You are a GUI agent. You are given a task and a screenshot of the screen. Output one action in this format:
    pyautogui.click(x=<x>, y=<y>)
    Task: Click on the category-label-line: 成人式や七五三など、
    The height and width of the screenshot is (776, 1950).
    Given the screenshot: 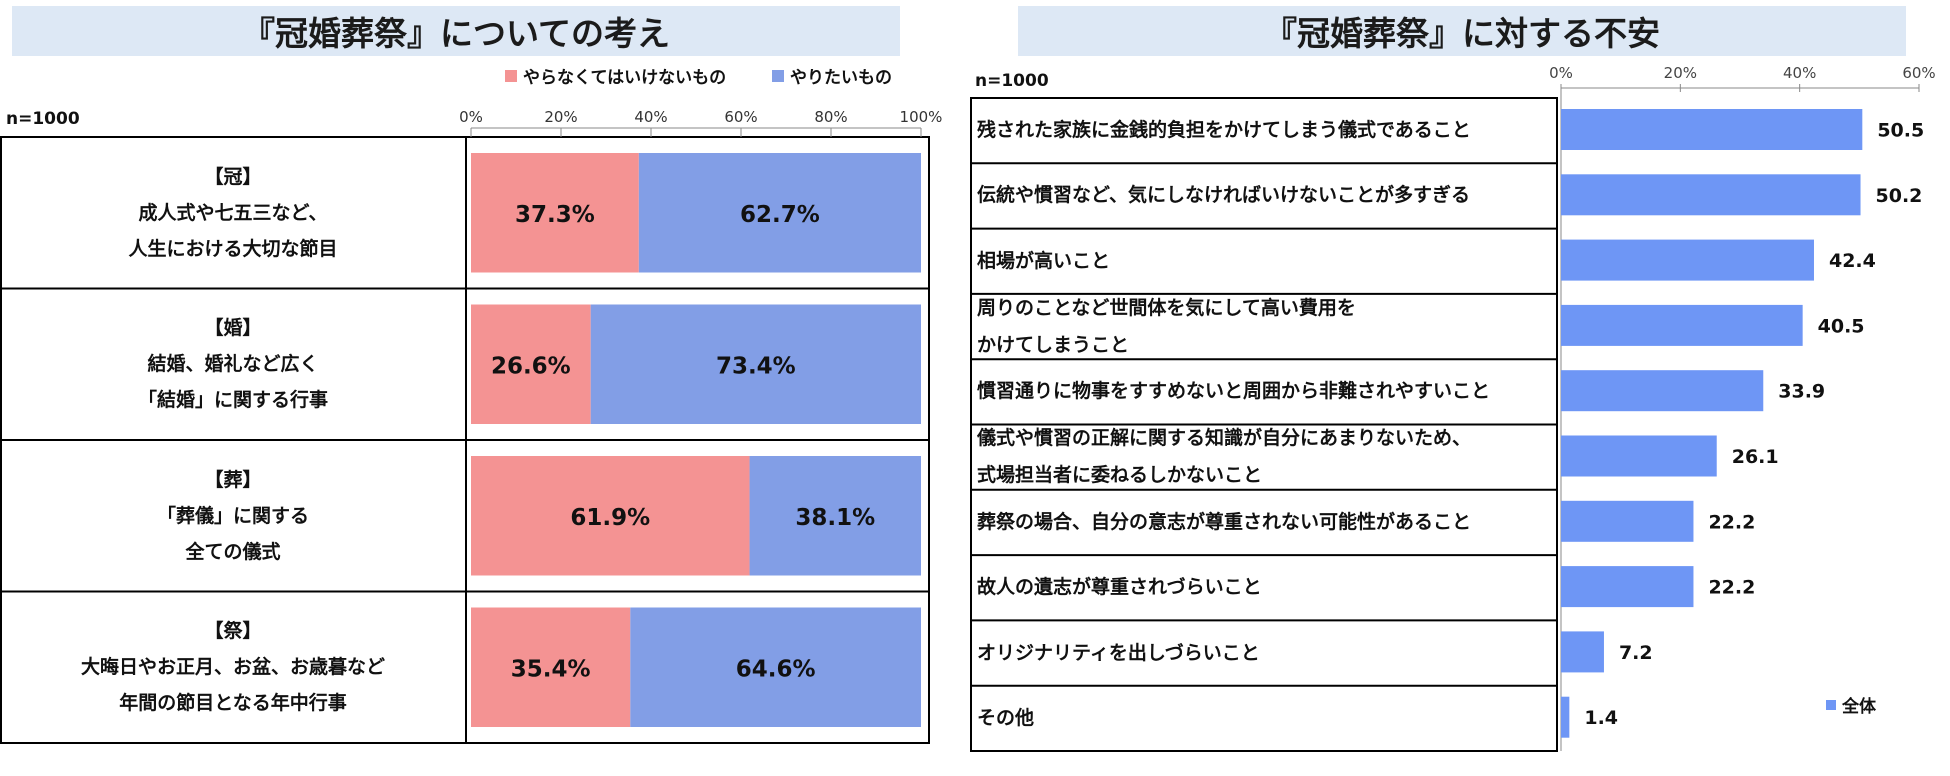 What is the action you would take?
    pyautogui.click(x=233, y=212)
    